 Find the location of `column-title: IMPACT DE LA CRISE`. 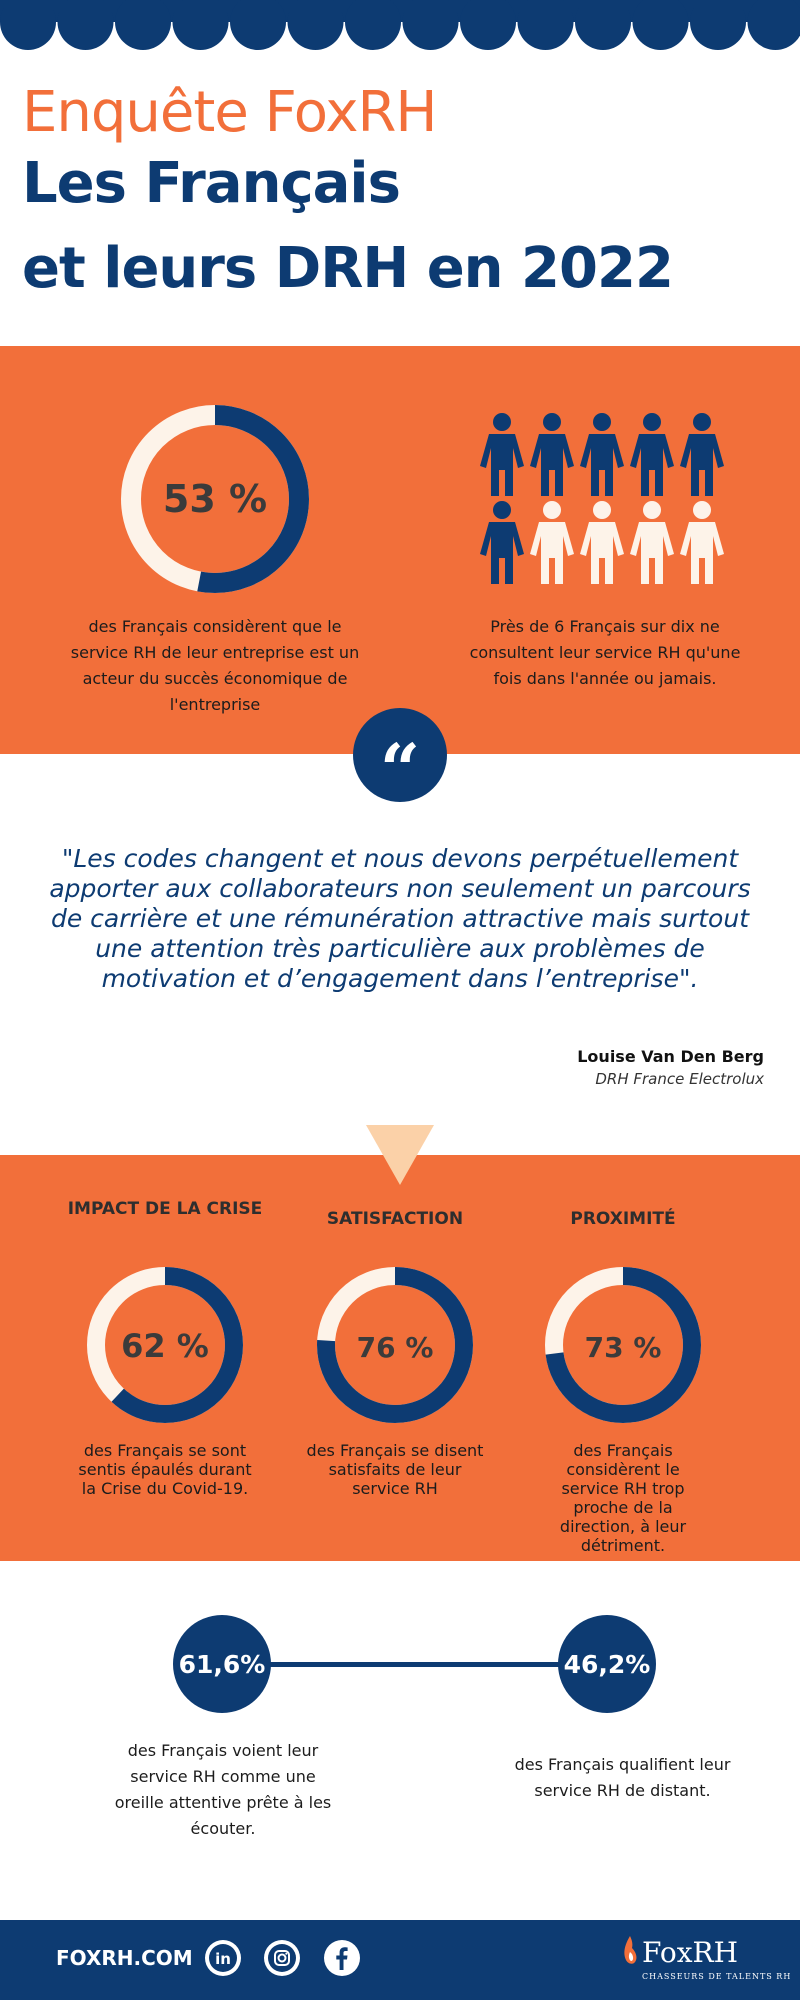

column-title: IMPACT DE LA CRISE is located at coordinates (165, 1209).